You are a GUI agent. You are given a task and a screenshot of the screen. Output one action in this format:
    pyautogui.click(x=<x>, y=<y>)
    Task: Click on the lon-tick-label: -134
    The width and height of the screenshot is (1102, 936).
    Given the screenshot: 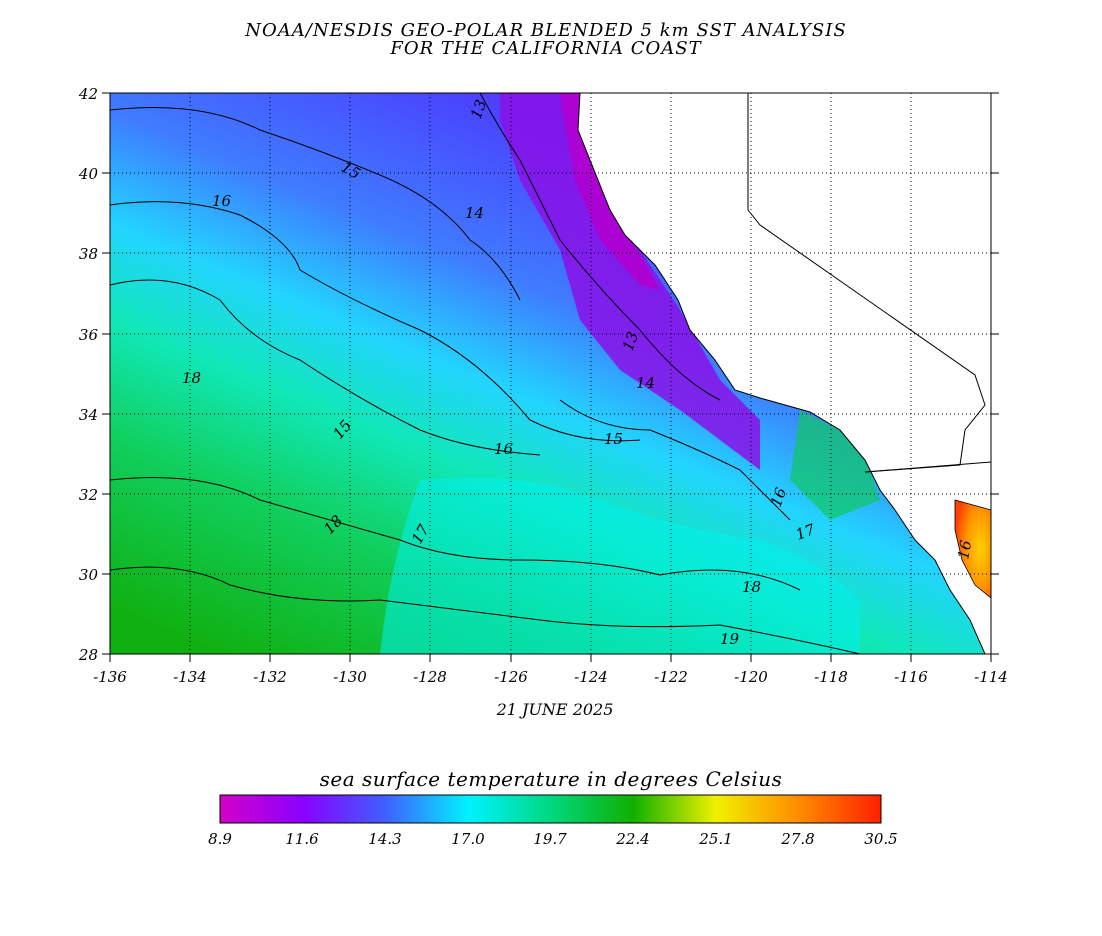 What is the action you would take?
    pyautogui.click(x=190, y=677)
    